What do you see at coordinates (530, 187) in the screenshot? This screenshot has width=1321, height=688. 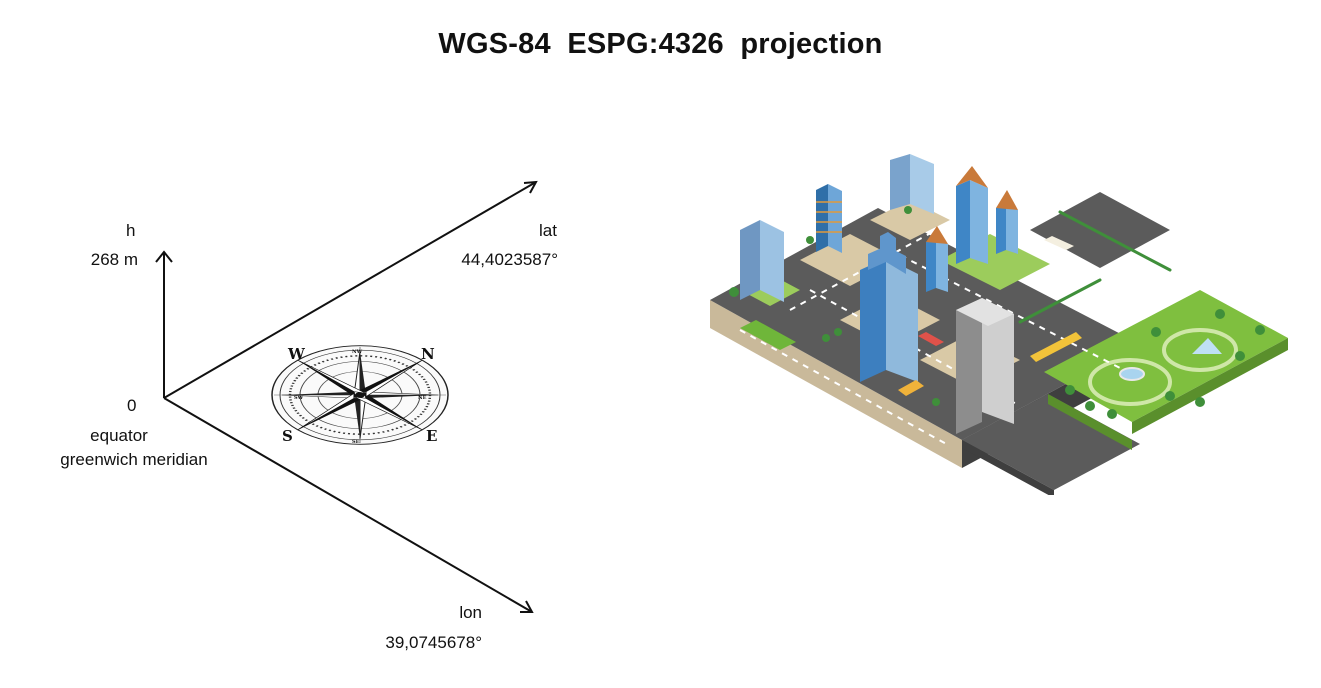 I see `lat-arrowhead` at bounding box center [530, 187].